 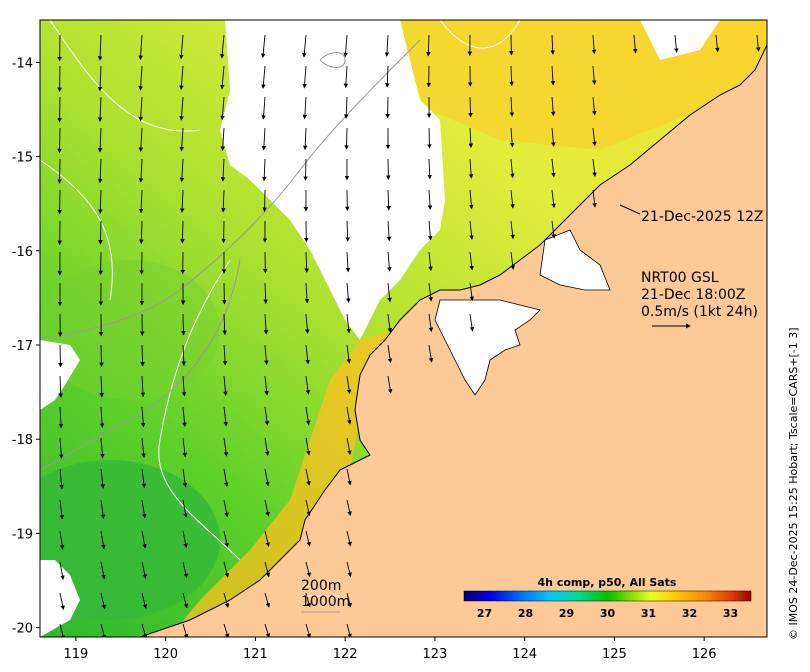 What do you see at coordinates (130, 540) in the screenshot?
I see `sst-warm-patch` at bounding box center [130, 540].